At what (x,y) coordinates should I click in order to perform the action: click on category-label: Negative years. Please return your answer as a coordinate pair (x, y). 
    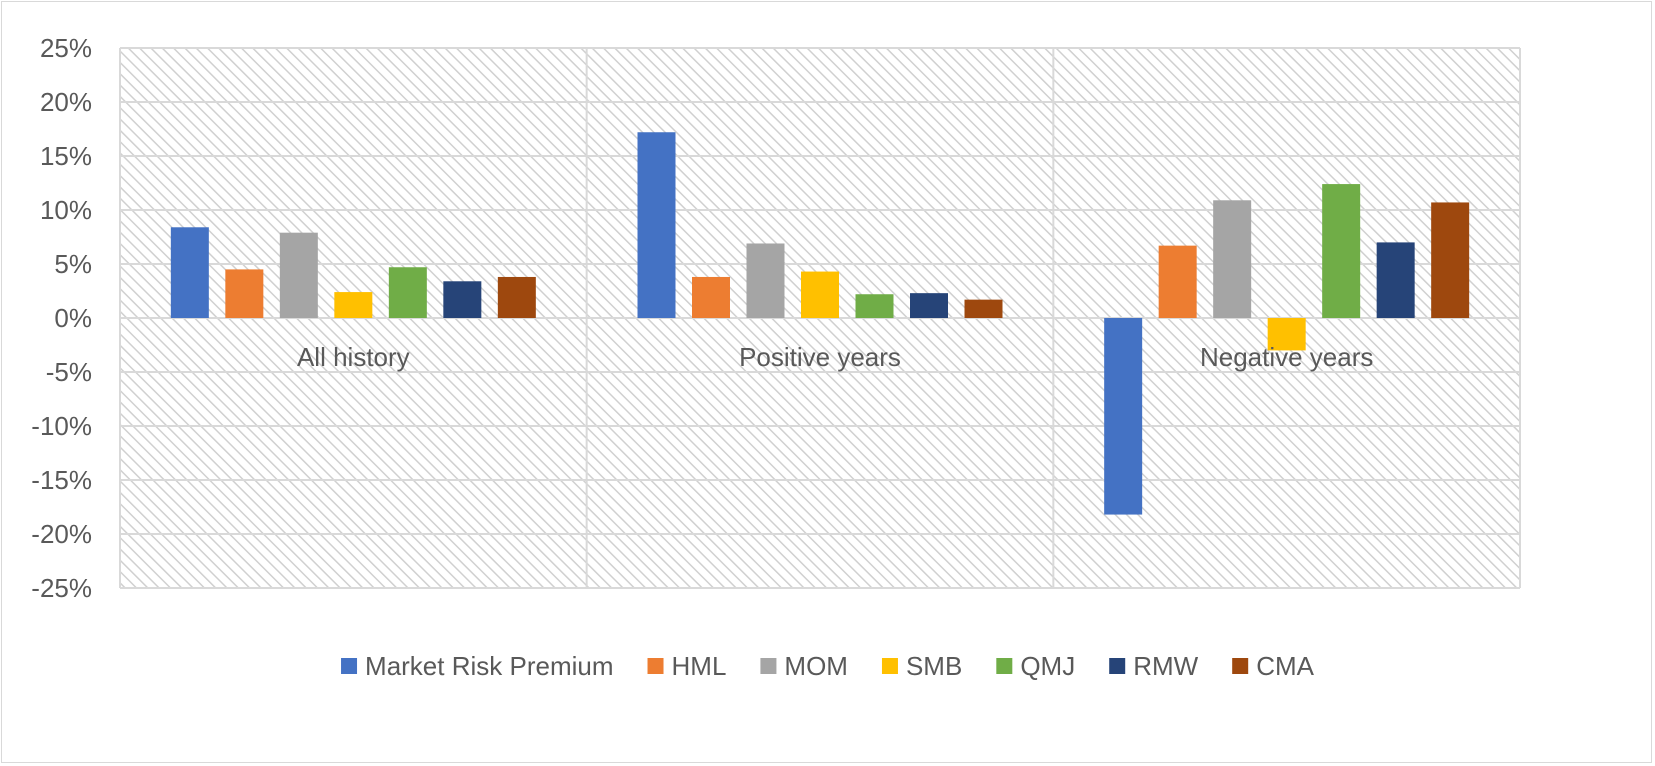
    Looking at the image, I should click on (1286, 357).